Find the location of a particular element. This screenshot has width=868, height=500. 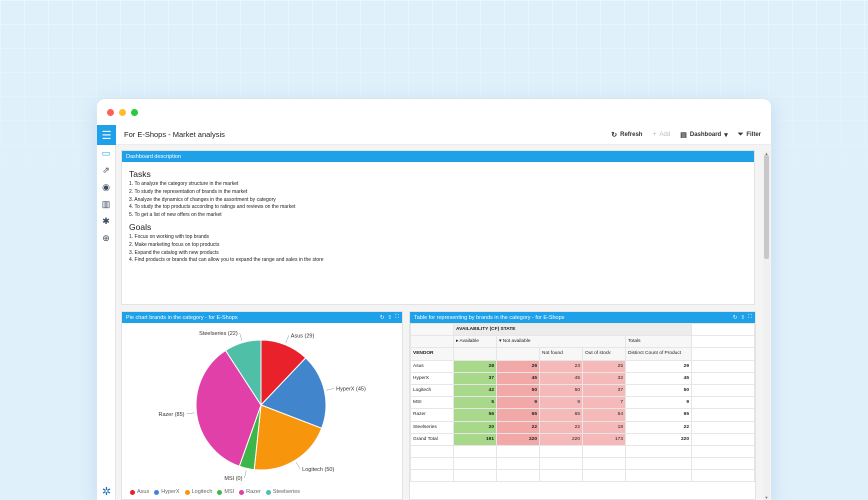

pie-data-label: Razer (85) is located at coordinates (172, 415).